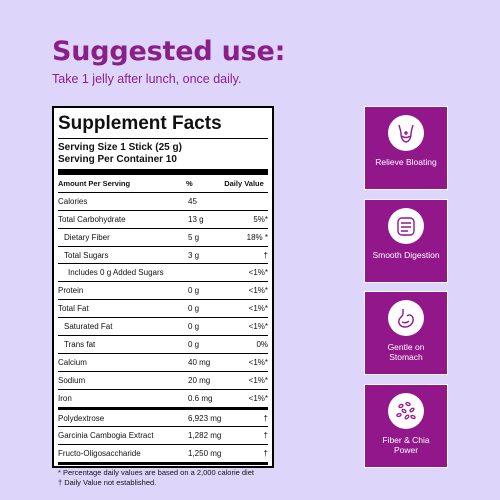 This screenshot has height=500, width=500. Describe the element at coordinates (65, 398) in the screenshot. I see `nutrient-name: Iron` at that location.